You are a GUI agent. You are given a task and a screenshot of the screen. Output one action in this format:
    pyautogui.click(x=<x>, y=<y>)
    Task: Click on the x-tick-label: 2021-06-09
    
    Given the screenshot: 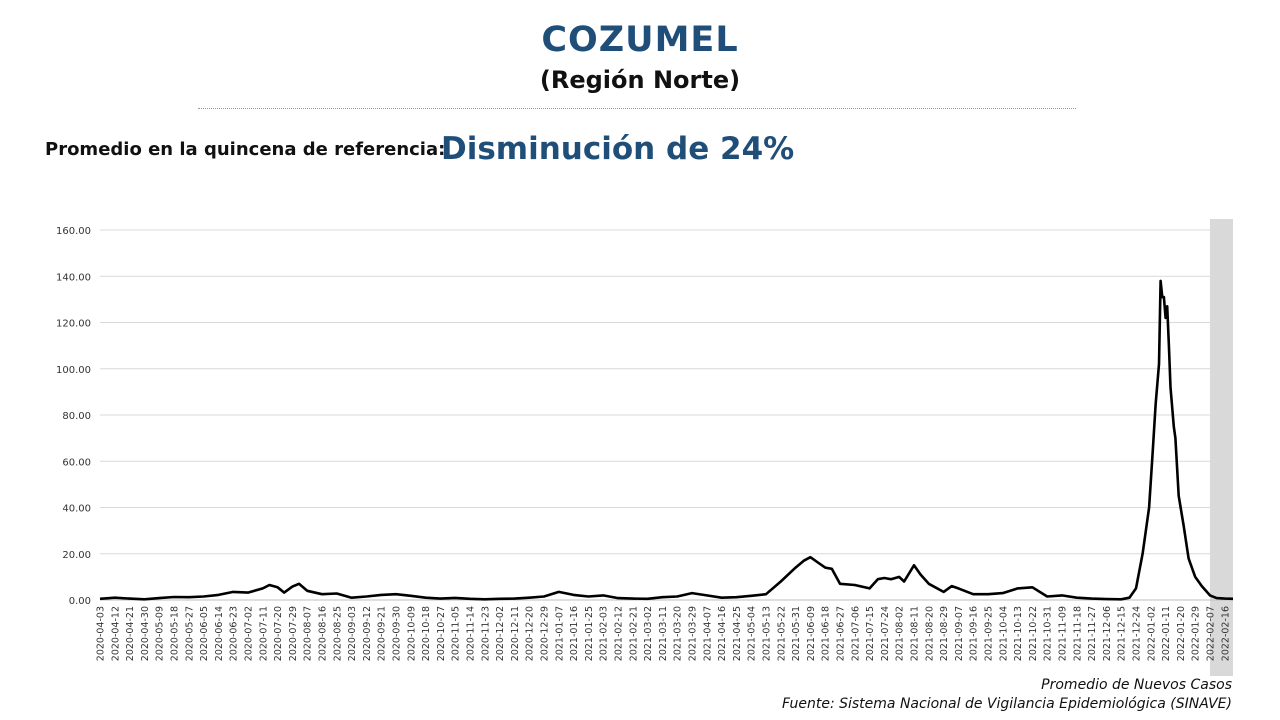 What is the action you would take?
    pyautogui.click(x=811, y=633)
    